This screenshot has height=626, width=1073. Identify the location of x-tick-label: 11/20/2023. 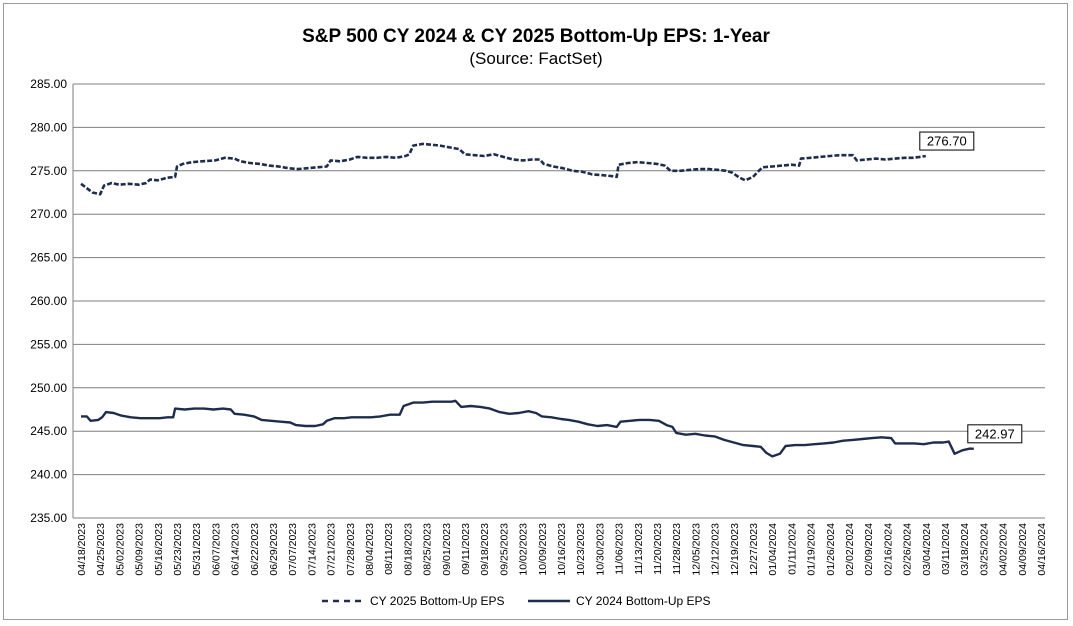
(658, 549).